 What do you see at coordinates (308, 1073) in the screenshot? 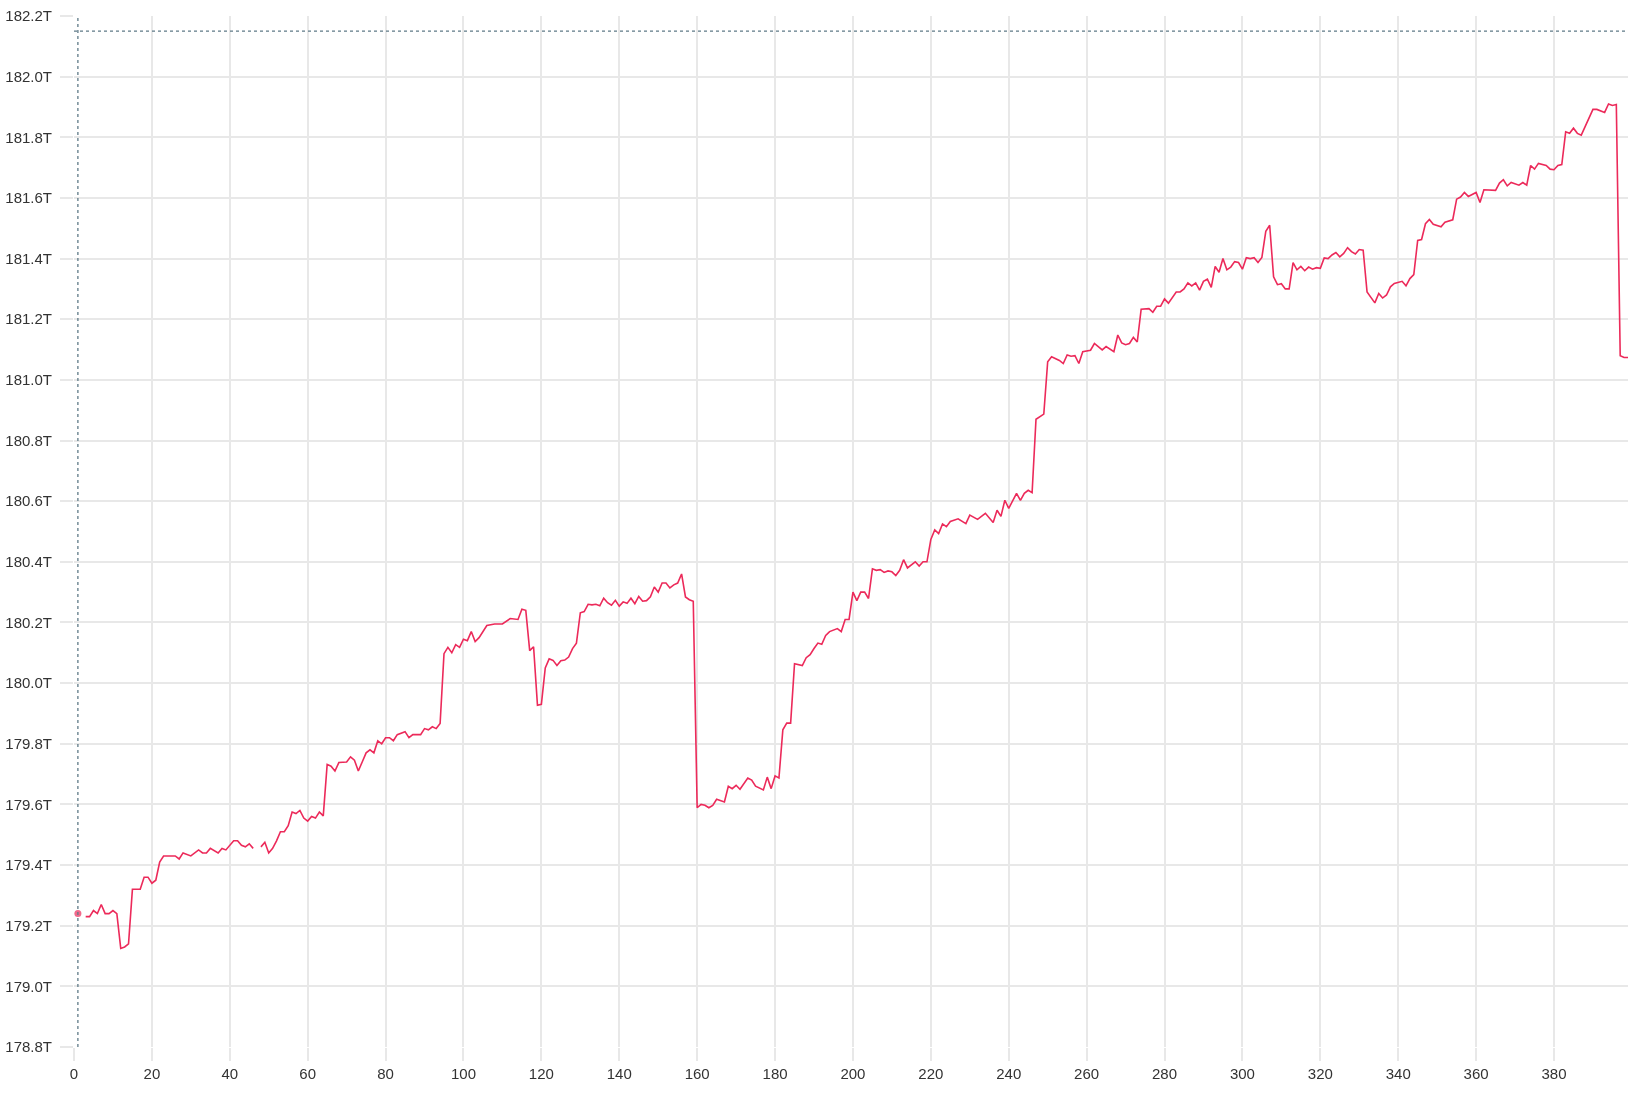
I see `x-tick-label: 60` at bounding box center [308, 1073].